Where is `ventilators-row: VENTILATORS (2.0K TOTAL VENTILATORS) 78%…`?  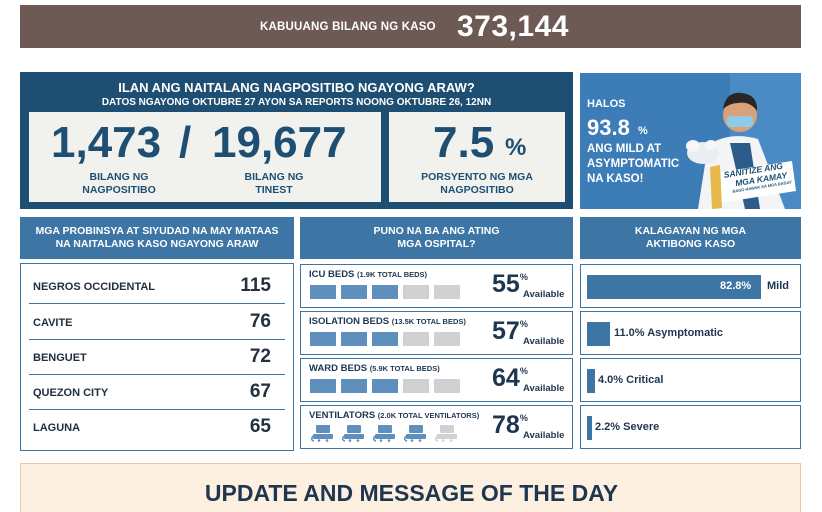 ventilators-row: VENTILATORS (2.0K TOTAL VENTILATORS) 78%… is located at coordinates (436, 427).